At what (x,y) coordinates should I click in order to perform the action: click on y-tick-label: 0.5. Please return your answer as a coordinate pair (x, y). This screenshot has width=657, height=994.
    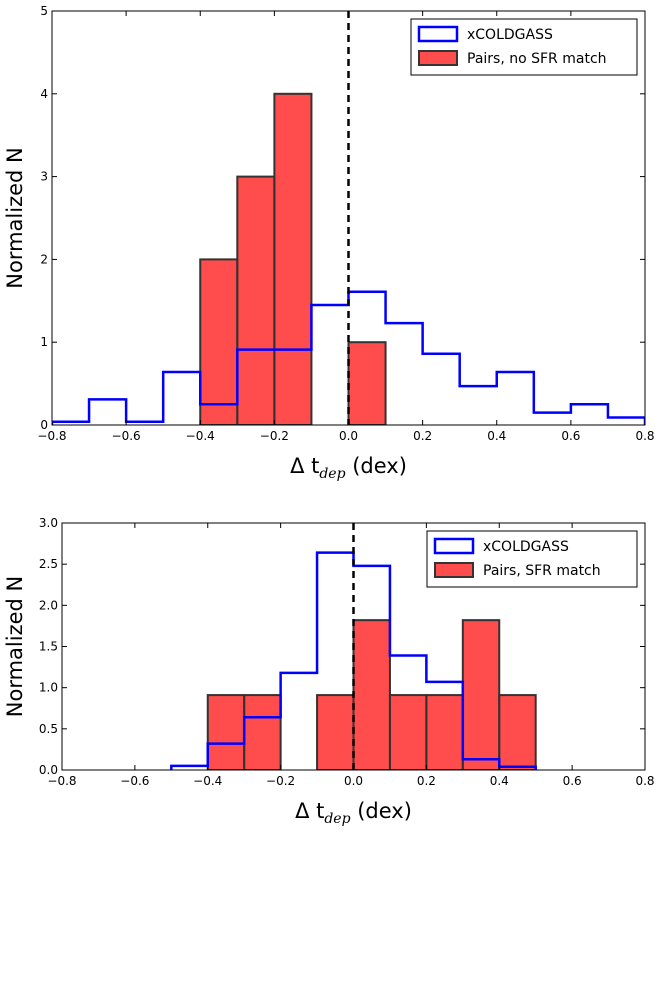
    Looking at the image, I should click on (48, 729).